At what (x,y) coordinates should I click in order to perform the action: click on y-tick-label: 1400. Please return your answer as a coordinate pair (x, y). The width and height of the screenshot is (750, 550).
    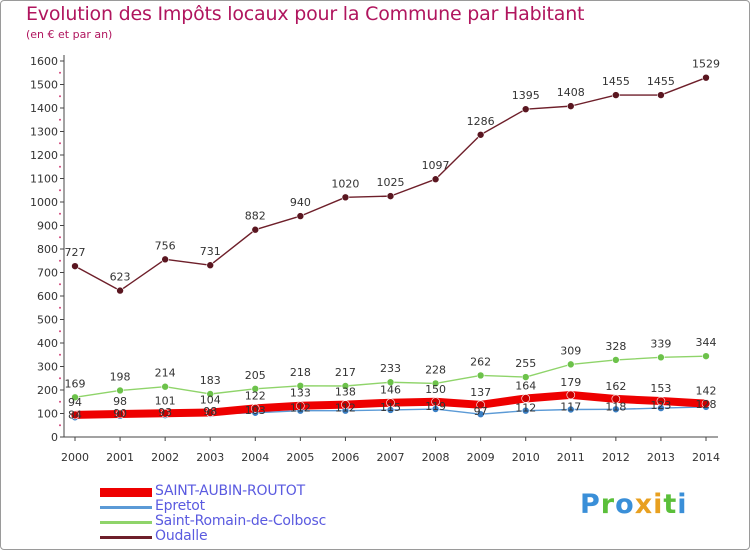
    Looking at the image, I should click on (44, 108).